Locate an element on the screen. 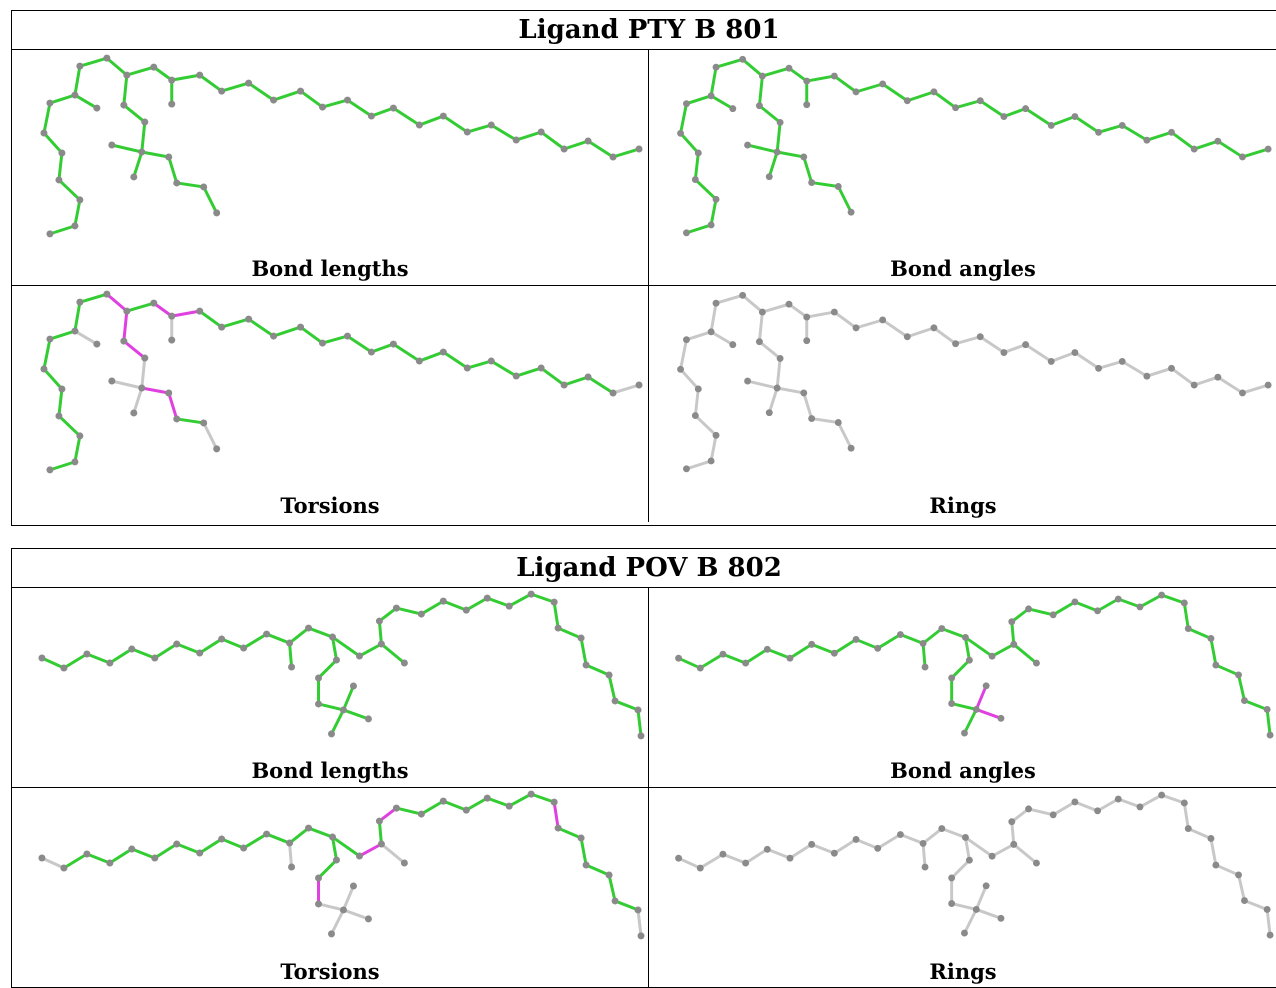 The image size is (1276, 988). ligand-title: Ligand POV B 802 is located at coordinates (644, 568).